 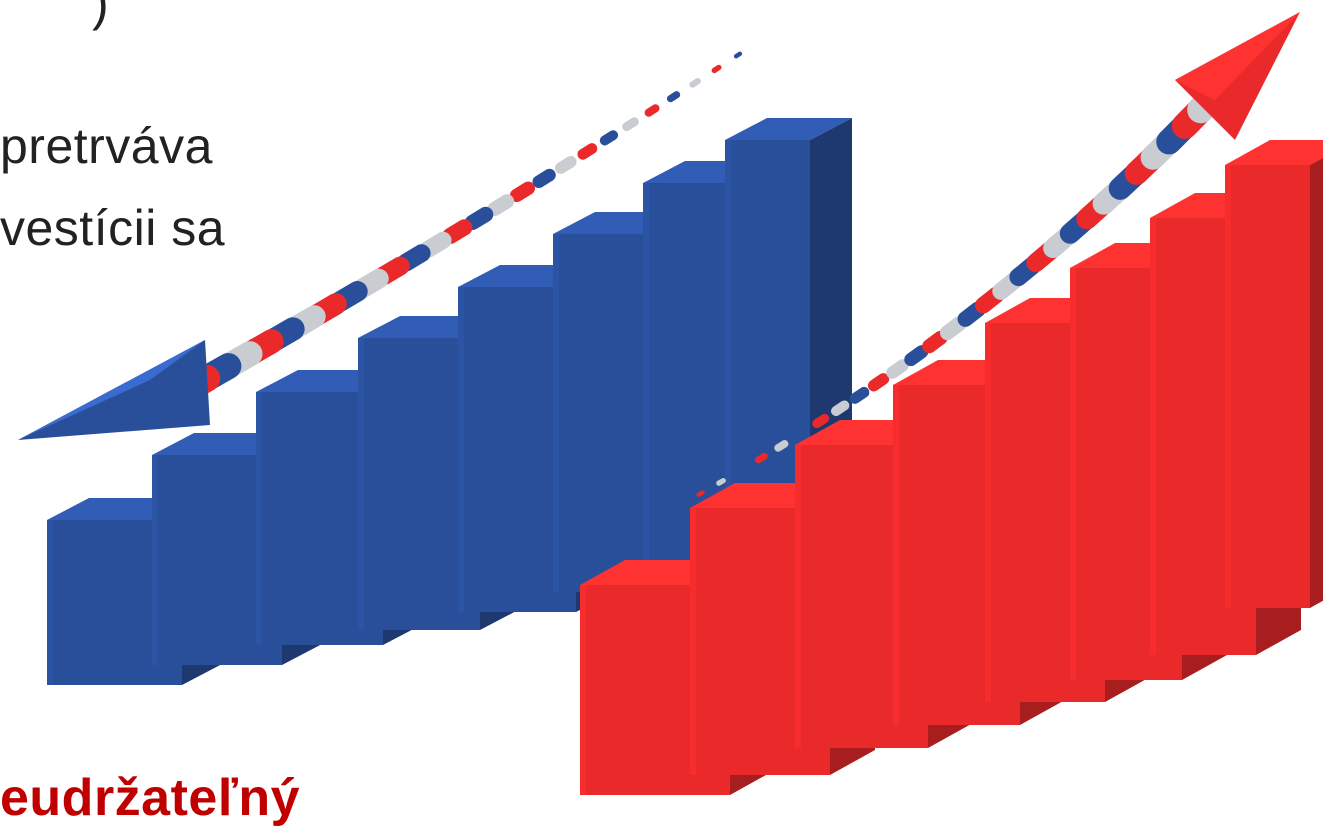 I want to click on text-line-1: pretrváva, so click(x=106, y=146).